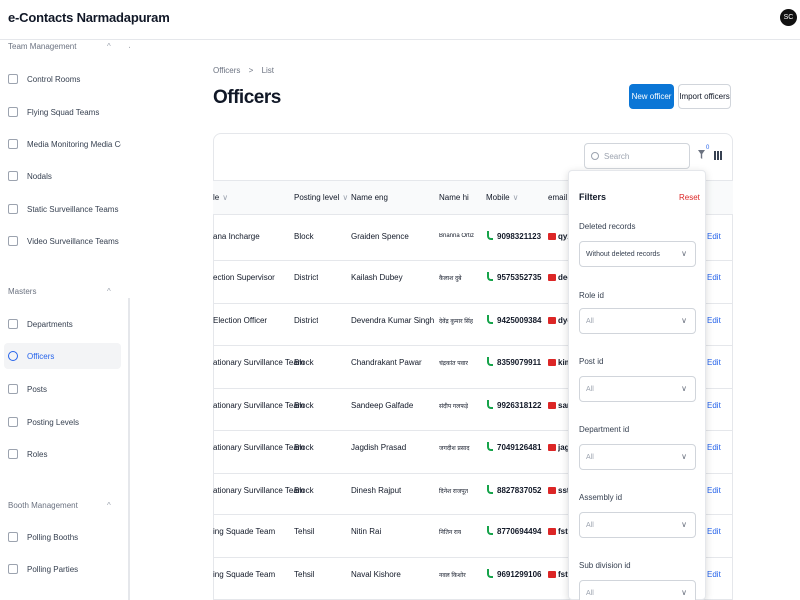 The image size is (800, 600). I want to click on cell-role: ationary Survillance Team, so click(259, 447).